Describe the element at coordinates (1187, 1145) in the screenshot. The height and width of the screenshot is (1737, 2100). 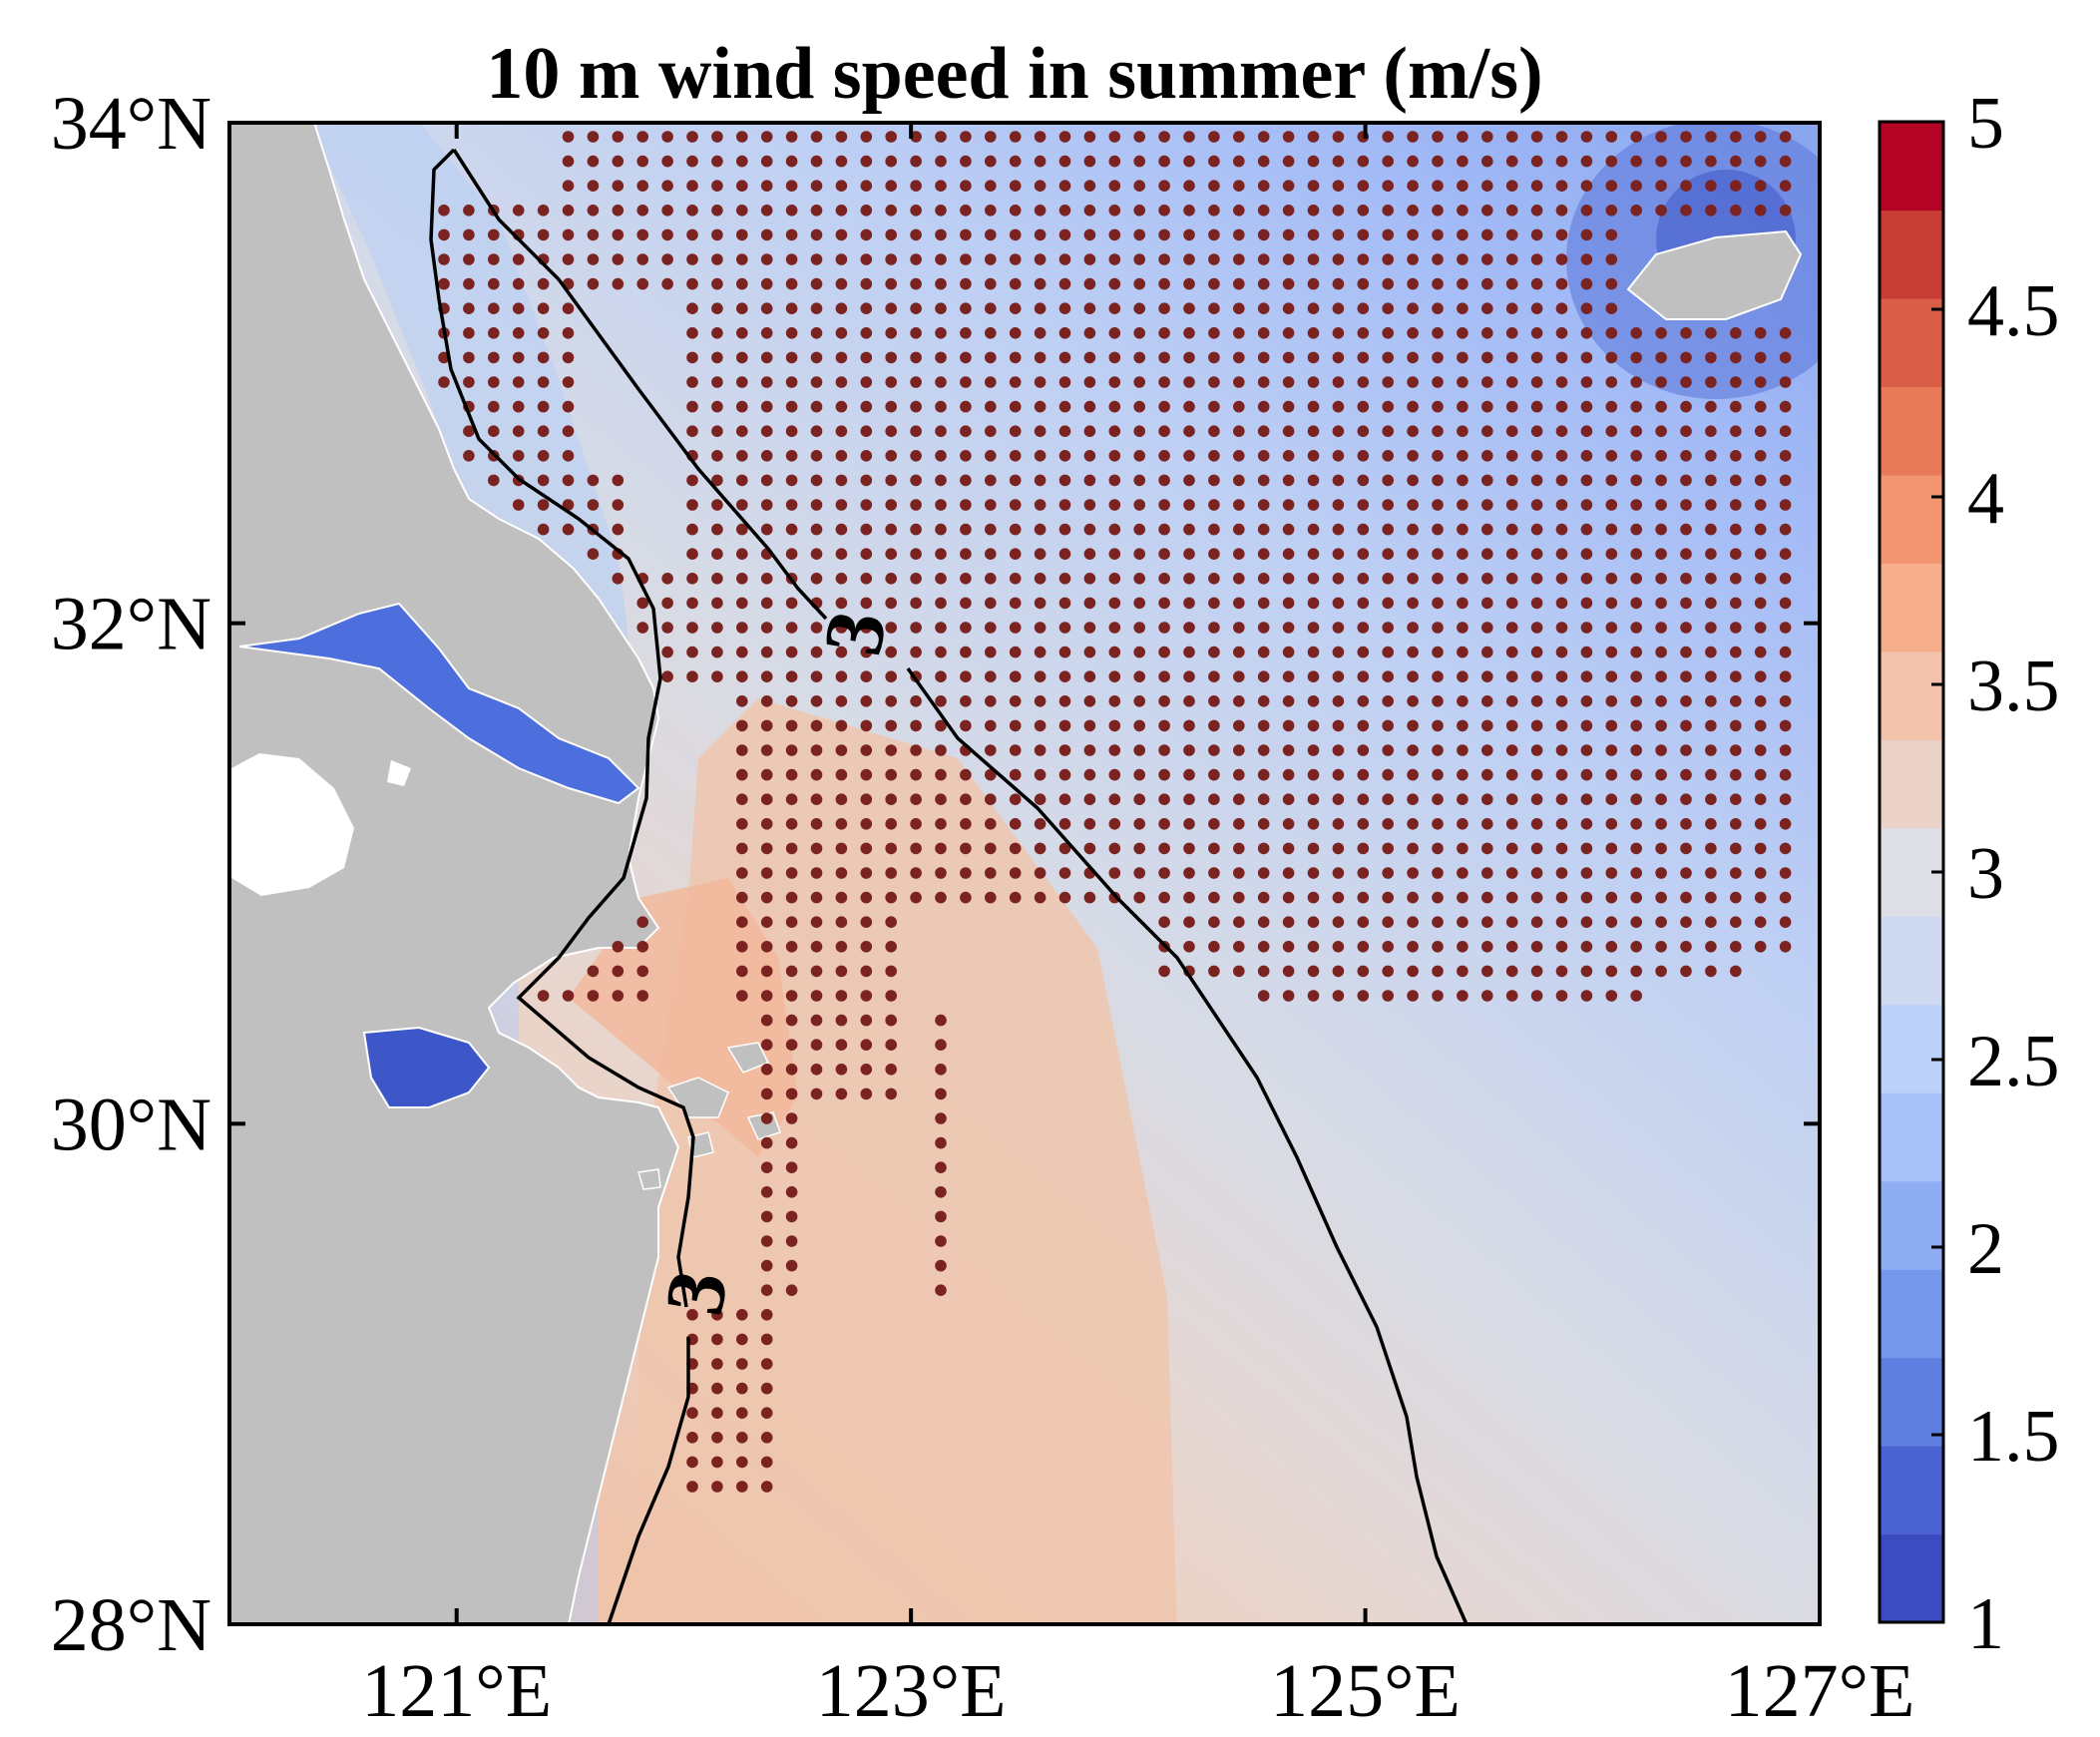
I see `contour-3-east-lower` at that location.